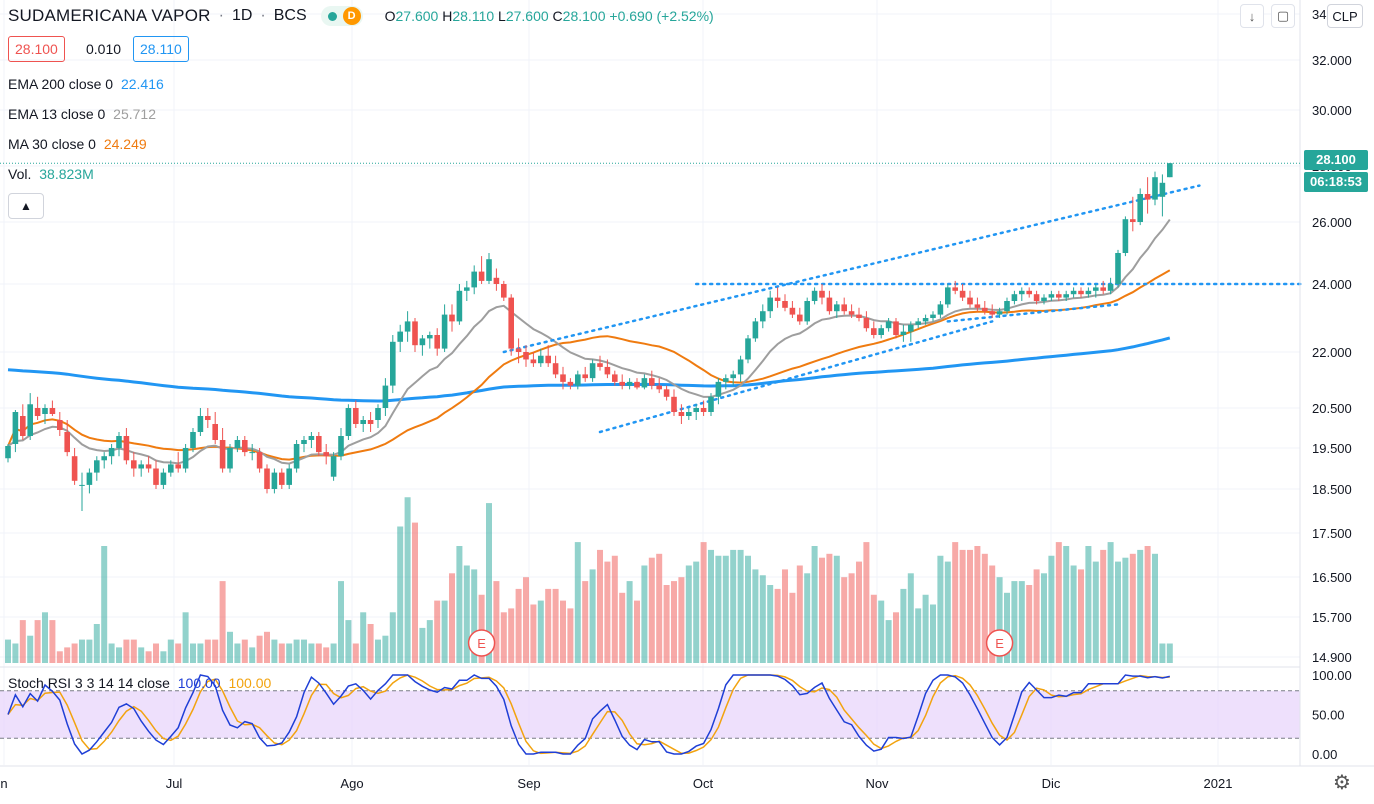  Describe the element at coordinates (51, 174) in the screenshot. I see `volume-legend: Vol. 38.823M` at that location.